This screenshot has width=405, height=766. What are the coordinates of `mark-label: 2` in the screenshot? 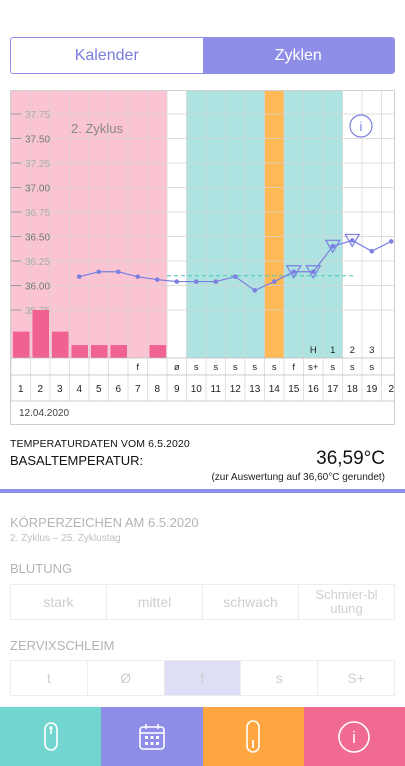 It's located at (352, 350).